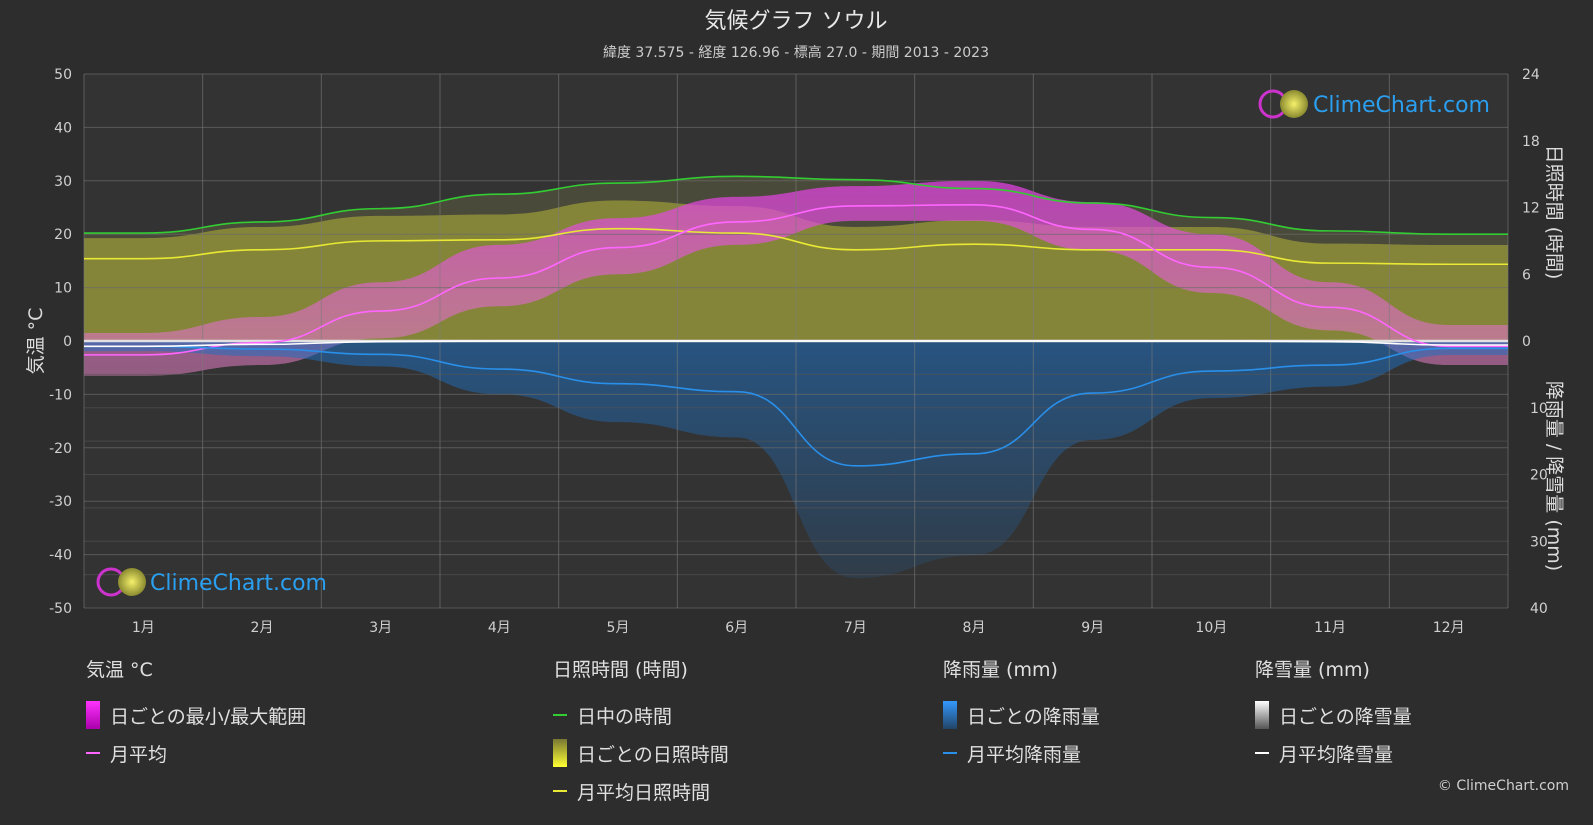 The width and height of the screenshot is (1593, 825). I want to click on daylight-swatch, so click(560, 715).